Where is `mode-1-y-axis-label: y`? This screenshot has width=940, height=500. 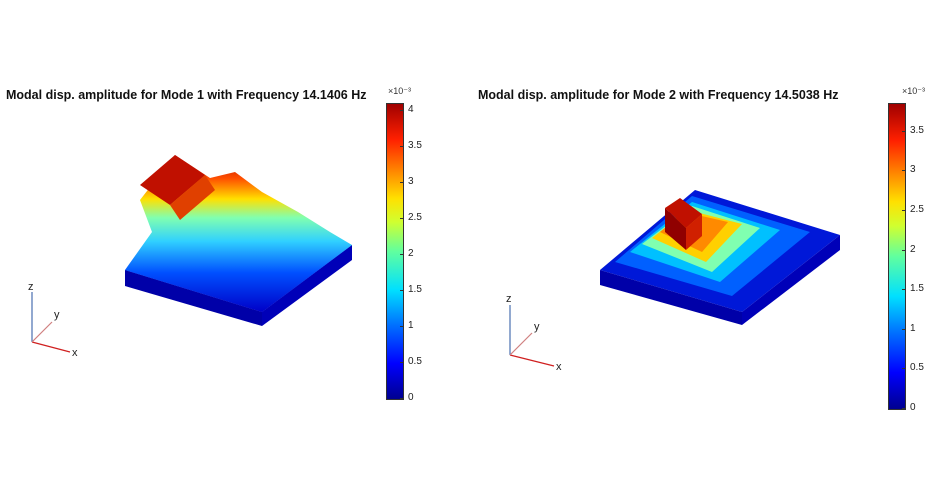
mode-1-y-axis-label: y is located at coordinates (57, 315).